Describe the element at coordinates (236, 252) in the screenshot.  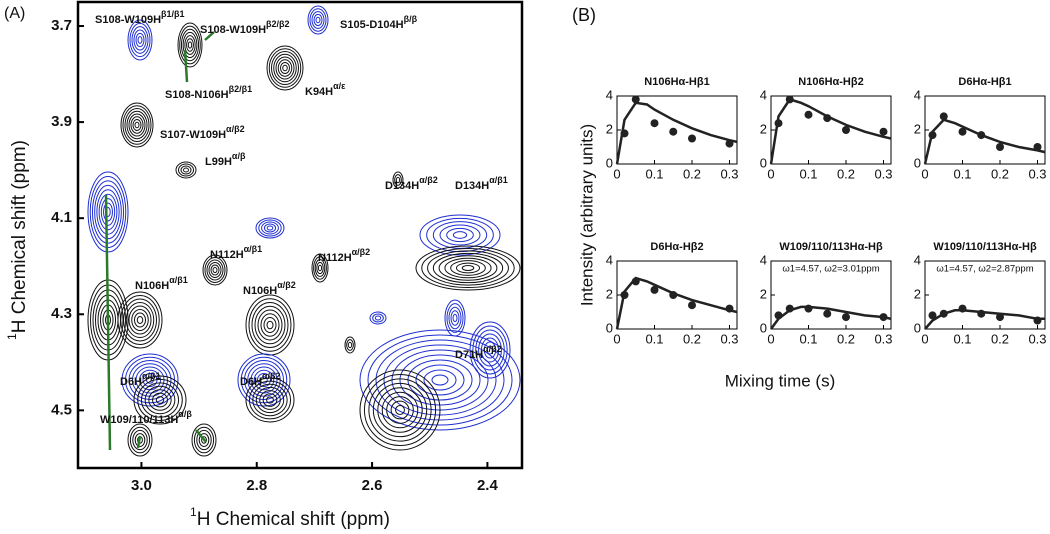
I see `peak-label: N112Hα/β1` at that location.